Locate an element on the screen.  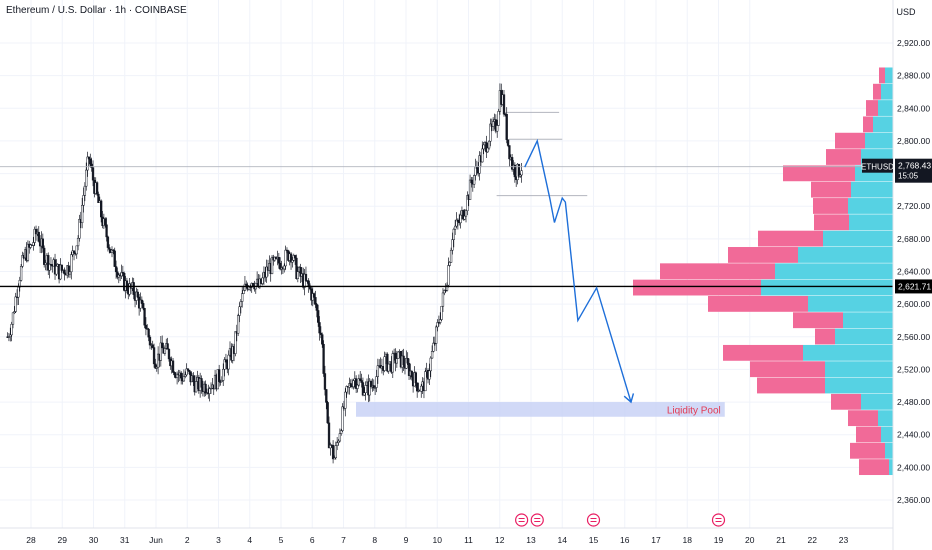
level-tag is located at coordinates (913, 286).